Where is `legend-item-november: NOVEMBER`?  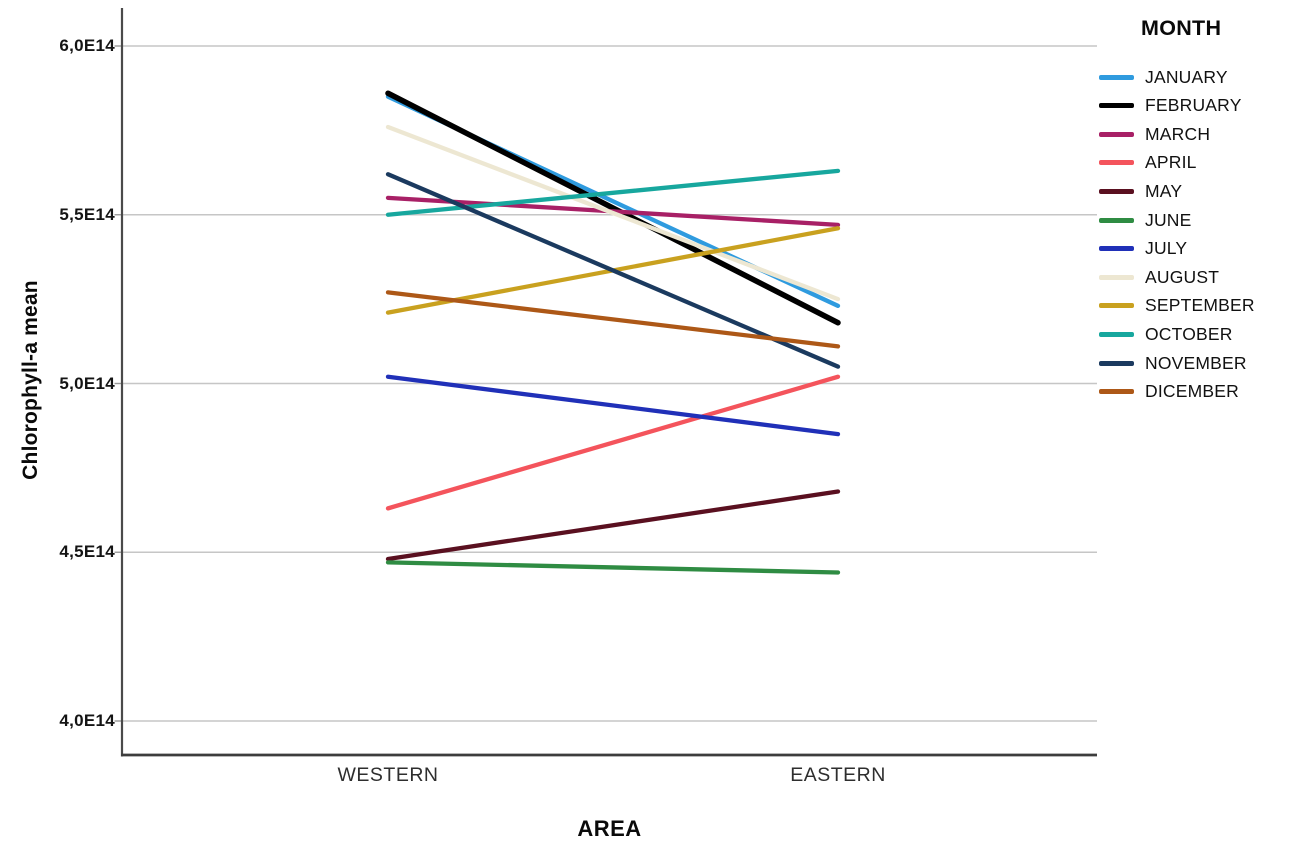
legend-item-november: NOVEMBER is located at coordinates (1173, 363).